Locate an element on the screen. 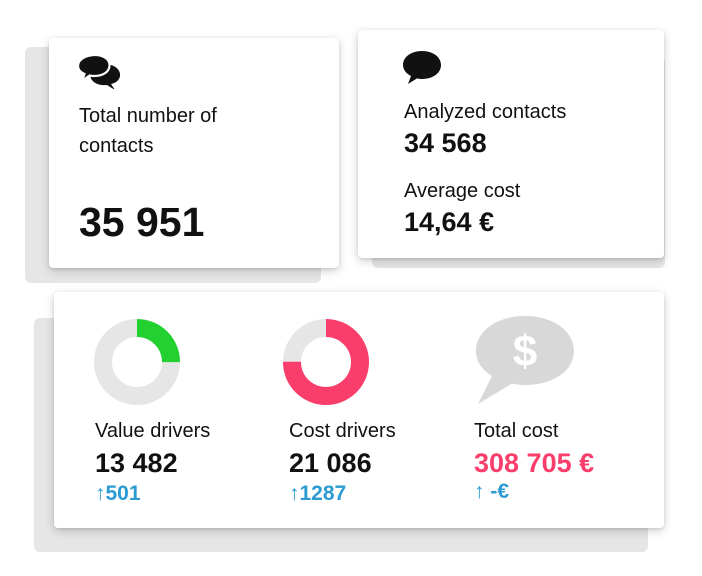 This screenshot has height=576, width=702. total-contacts-value: 35 951 is located at coordinates (142, 222).